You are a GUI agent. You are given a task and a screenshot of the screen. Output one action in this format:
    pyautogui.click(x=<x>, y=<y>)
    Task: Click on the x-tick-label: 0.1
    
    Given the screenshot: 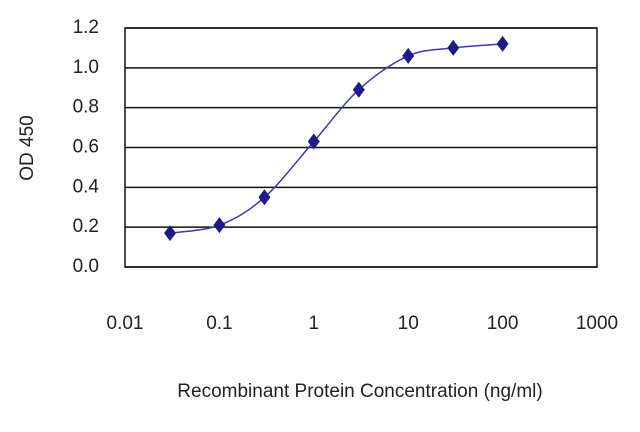 What is the action you would take?
    pyautogui.click(x=219, y=323)
    